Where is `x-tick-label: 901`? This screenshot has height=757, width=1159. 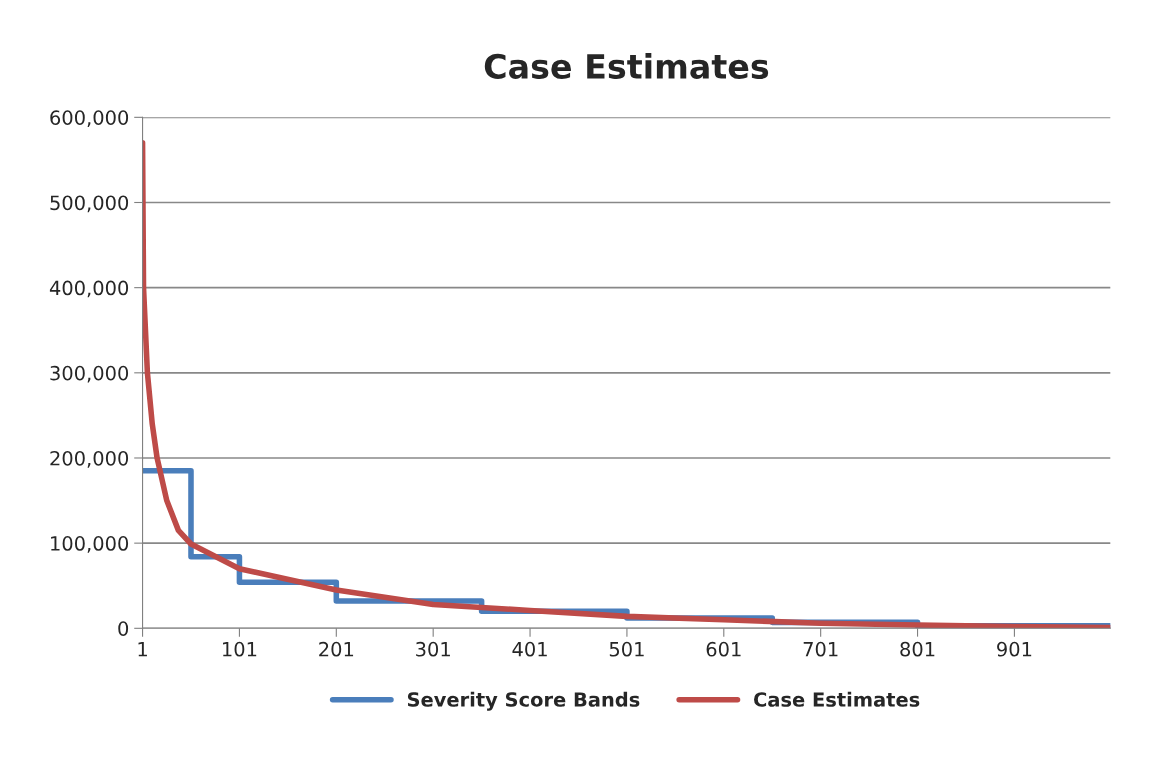 x-tick-label: 901 is located at coordinates (1014, 649).